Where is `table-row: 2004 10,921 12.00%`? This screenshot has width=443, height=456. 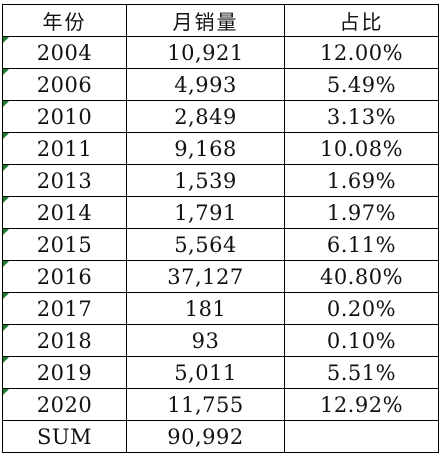
table-row: 2004 10,921 12.00% is located at coordinates (220, 52).